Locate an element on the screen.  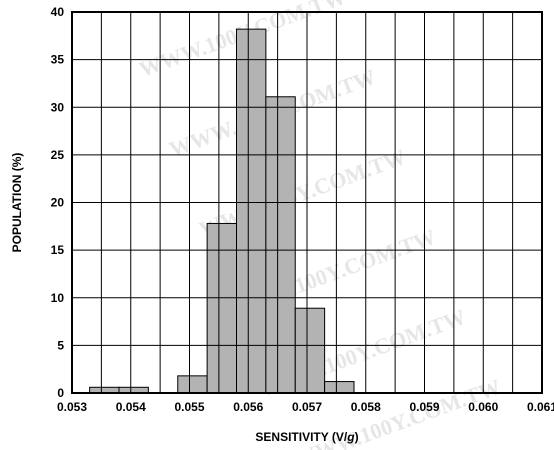
y-tick-label: 35 is located at coordinates (58, 60).